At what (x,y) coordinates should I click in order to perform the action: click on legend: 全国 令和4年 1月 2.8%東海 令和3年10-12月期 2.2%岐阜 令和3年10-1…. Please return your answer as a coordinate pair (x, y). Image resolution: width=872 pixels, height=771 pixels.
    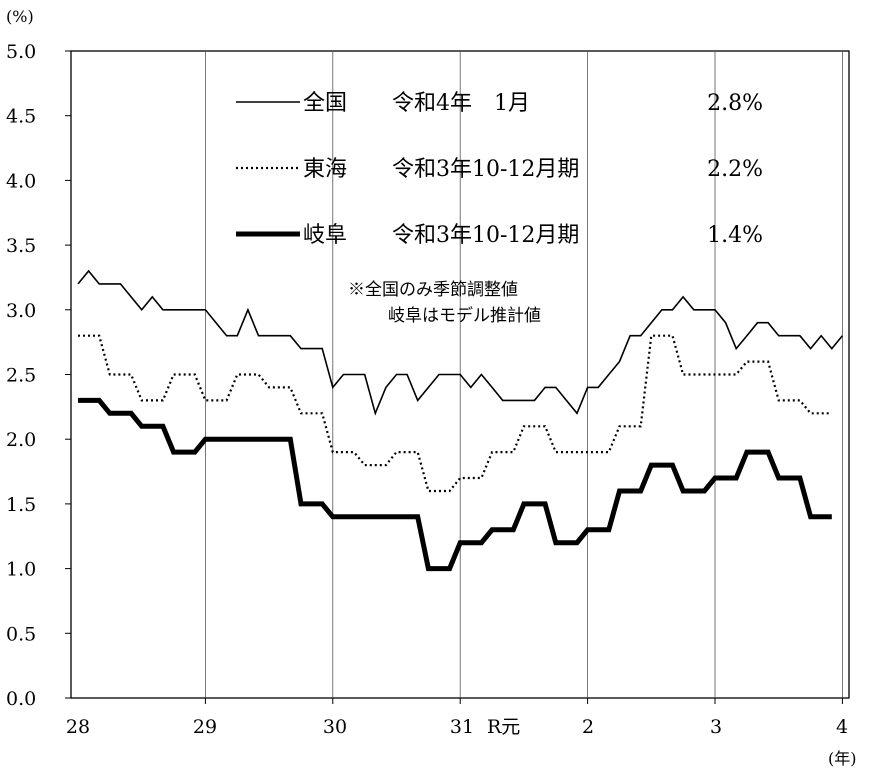
    Looking at the image, I should click on (499, 169).